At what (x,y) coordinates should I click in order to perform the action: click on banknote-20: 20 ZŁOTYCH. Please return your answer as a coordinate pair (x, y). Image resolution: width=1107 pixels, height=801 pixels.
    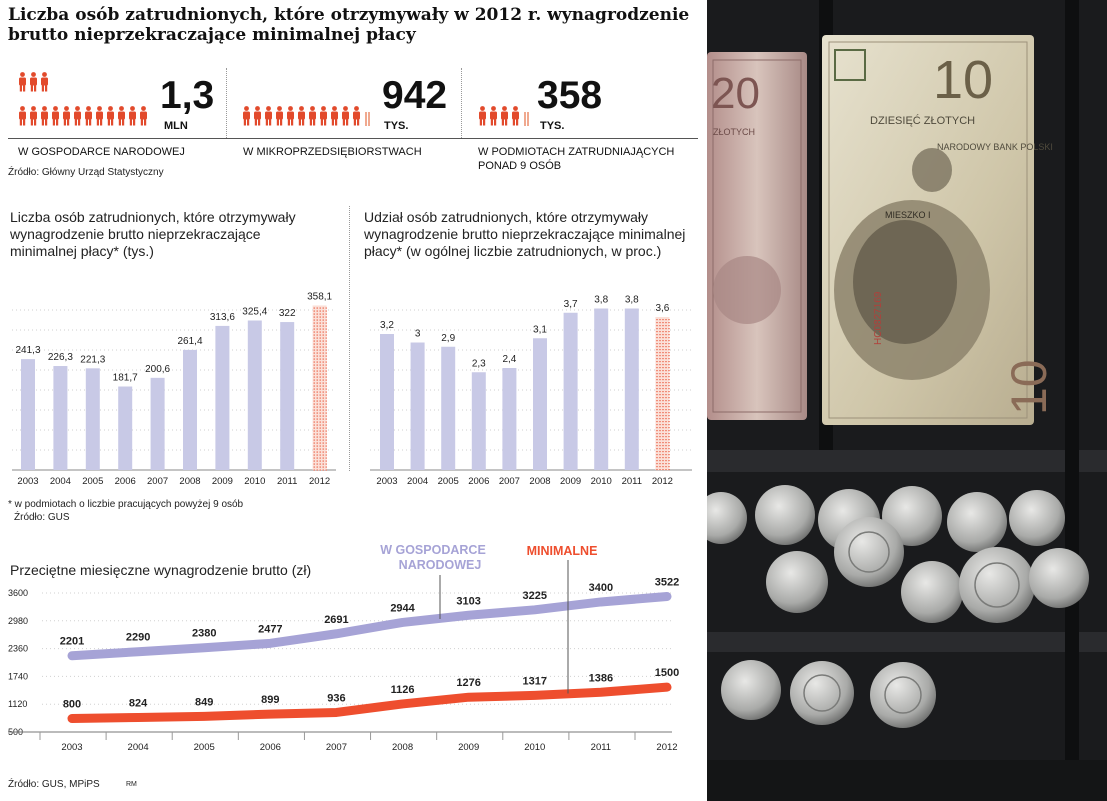
    Looking at the image, I should click on (757, 236).